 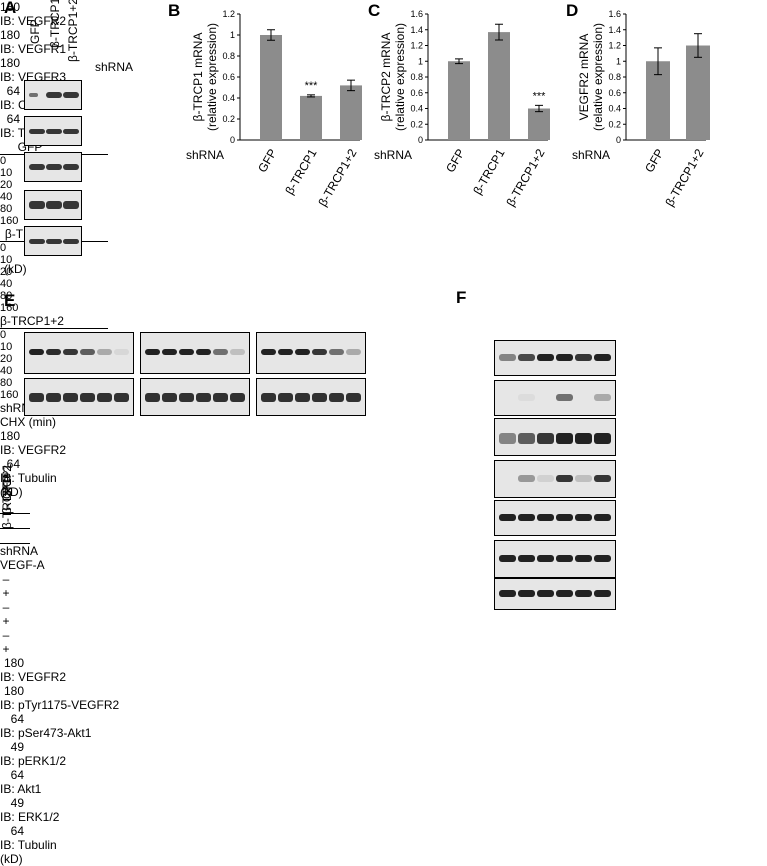 What do you see at coordinates (33, 450) in the screenshot?
I see `panel-e-ib-label: IB: VEGFR2` at bounding box center [33, 450].